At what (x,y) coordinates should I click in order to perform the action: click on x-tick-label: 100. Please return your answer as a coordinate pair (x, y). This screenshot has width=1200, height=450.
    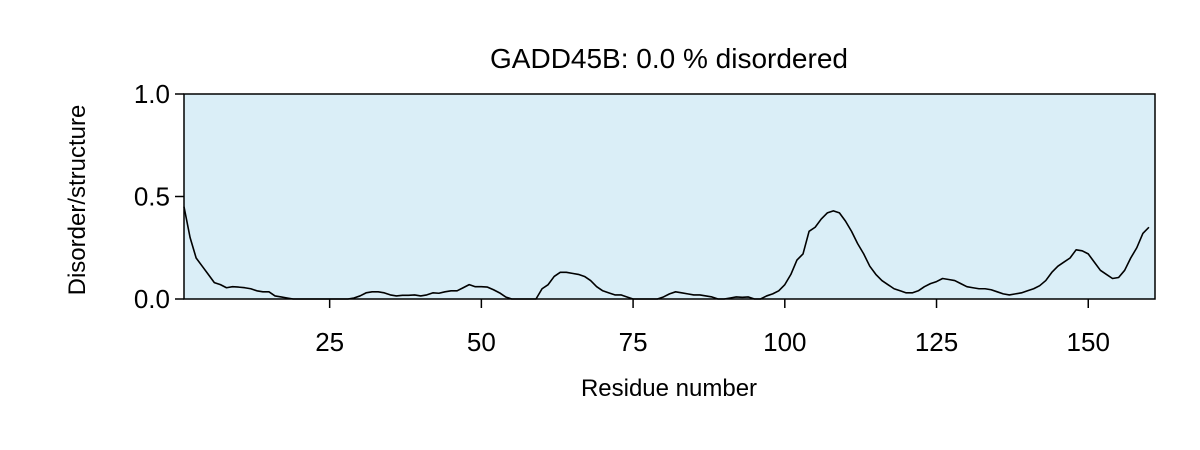
    Looking at the image, I should click on (784, 342).